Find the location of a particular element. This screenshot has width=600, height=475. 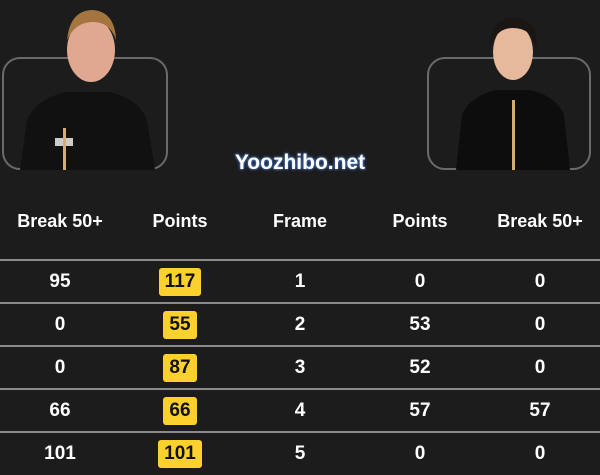

points-badge: 101 is located at coordinates (180, 454).